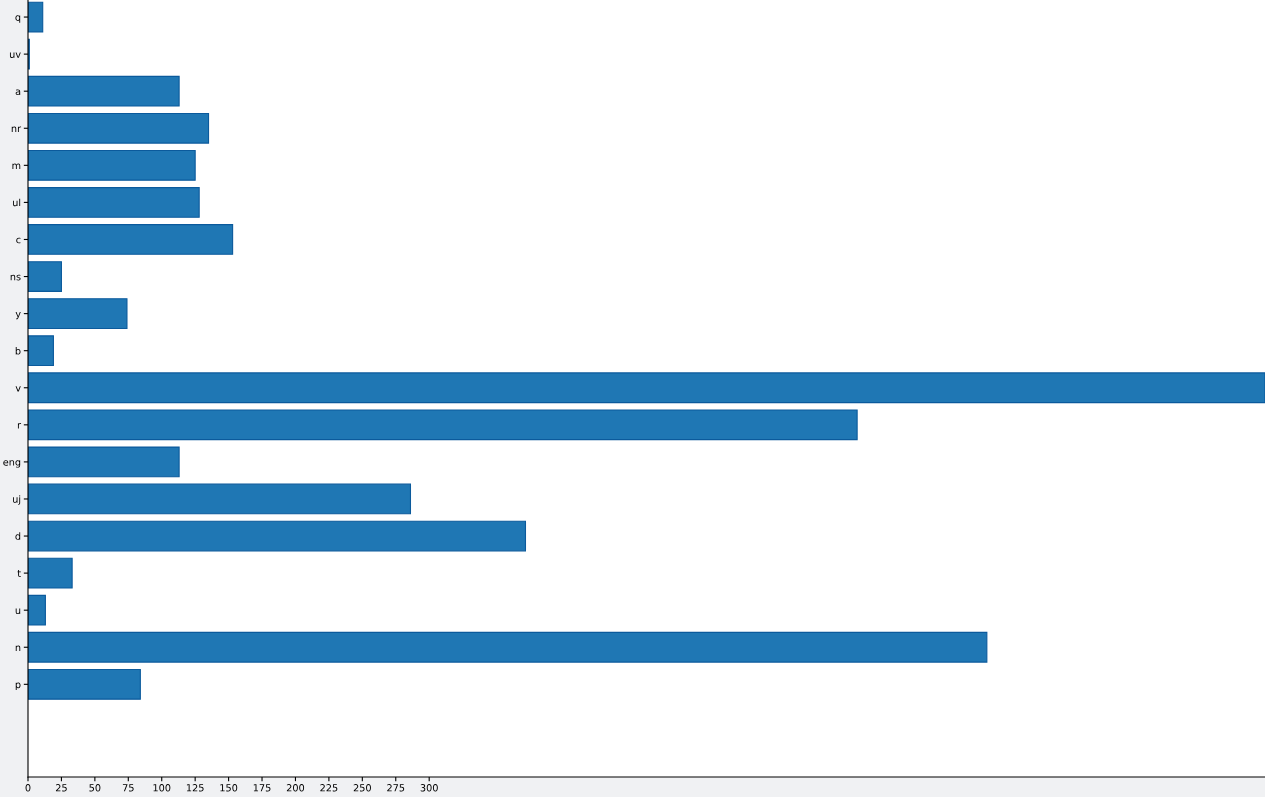  Describe the element at coordinates (18, 315) in the screenshot. I see `y-tick-label: y` at that location.